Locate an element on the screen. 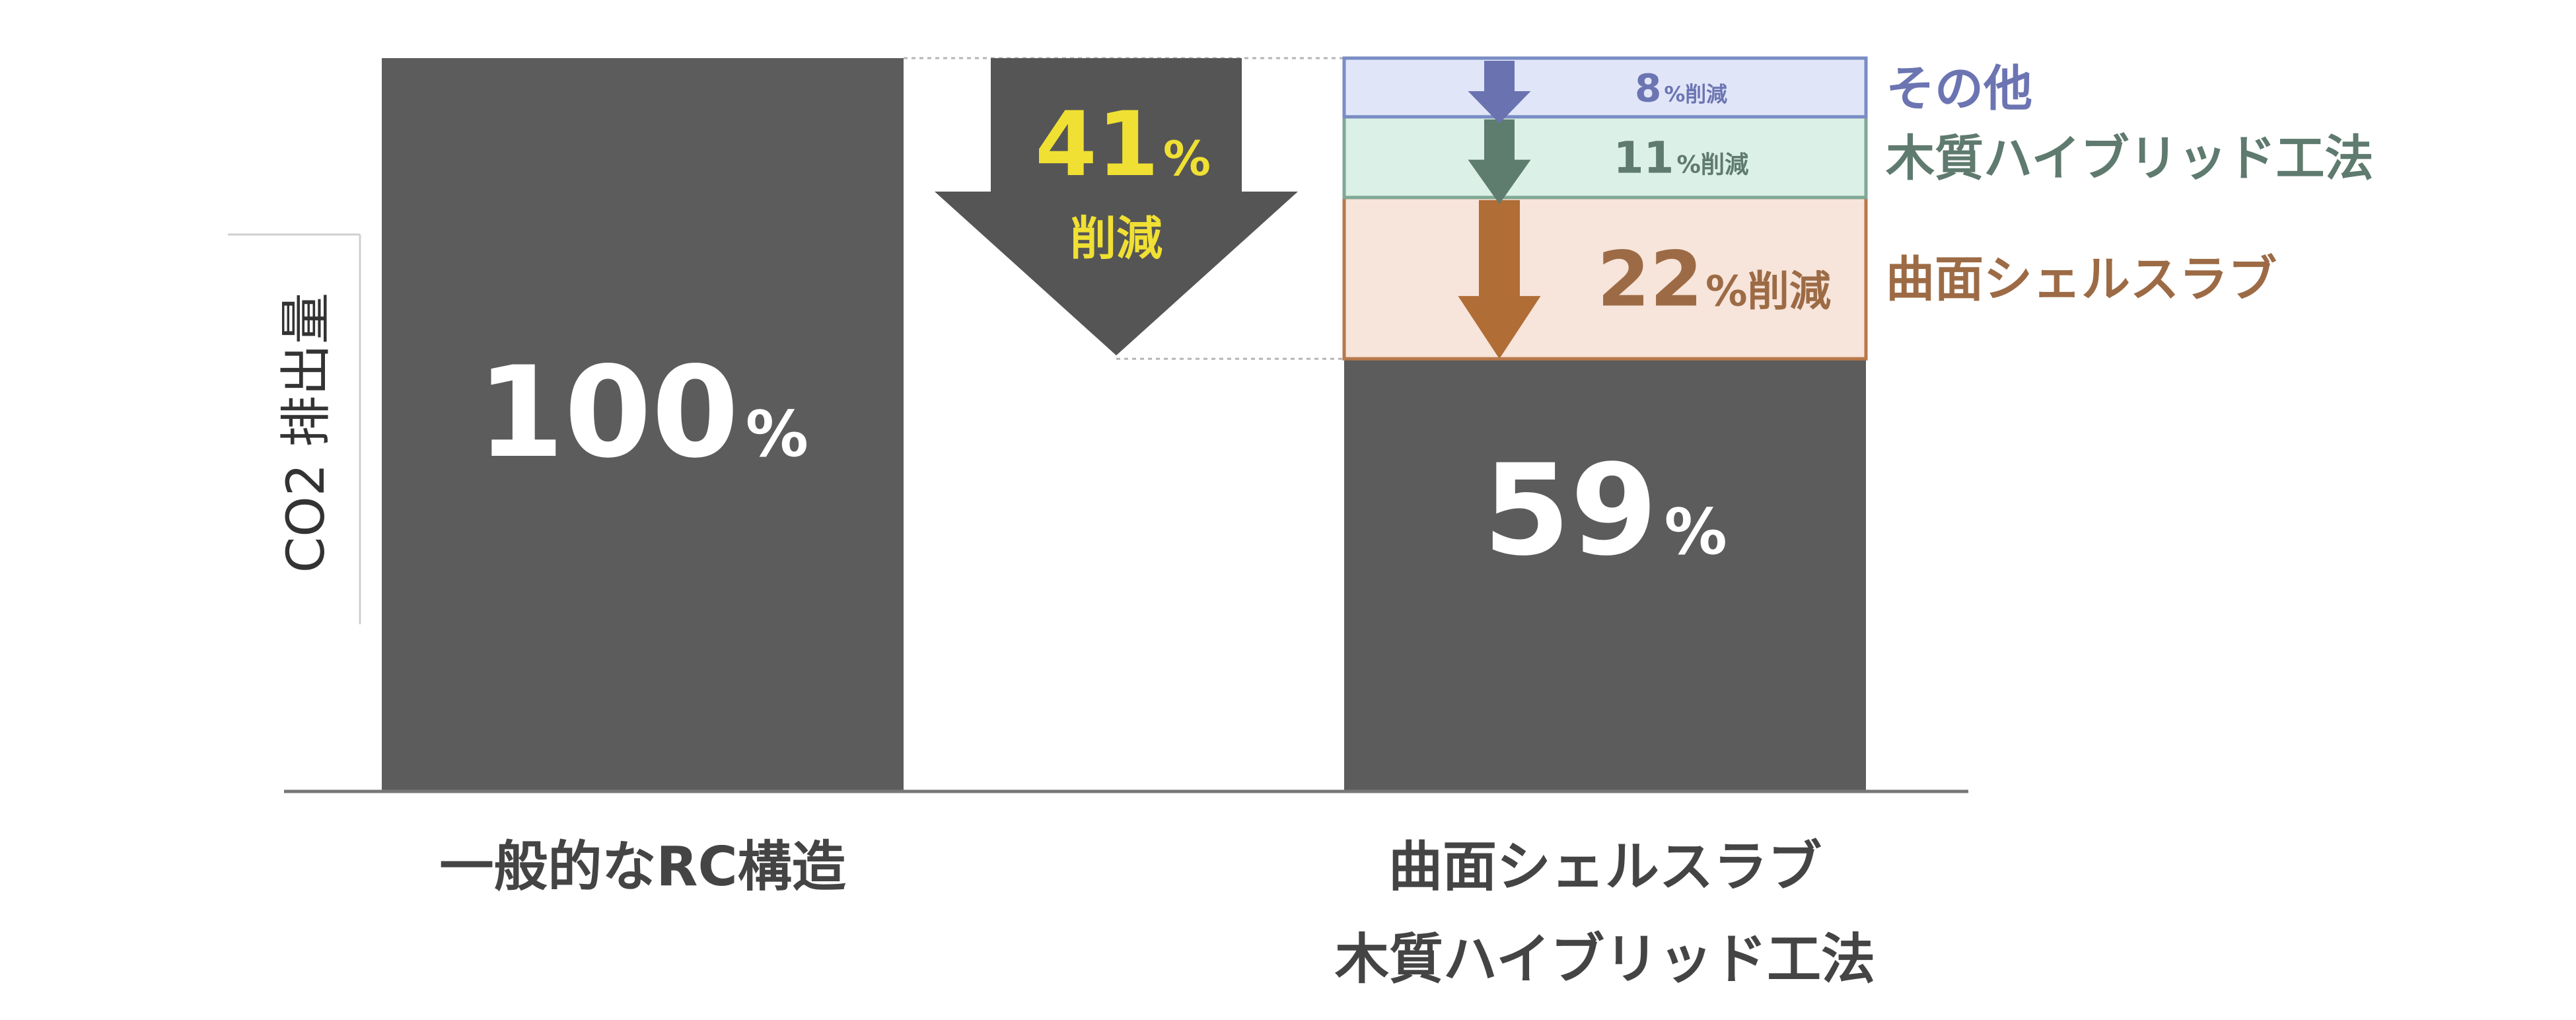  y-axis-label: CO2 排出量 is located at coordinates (306, 433).